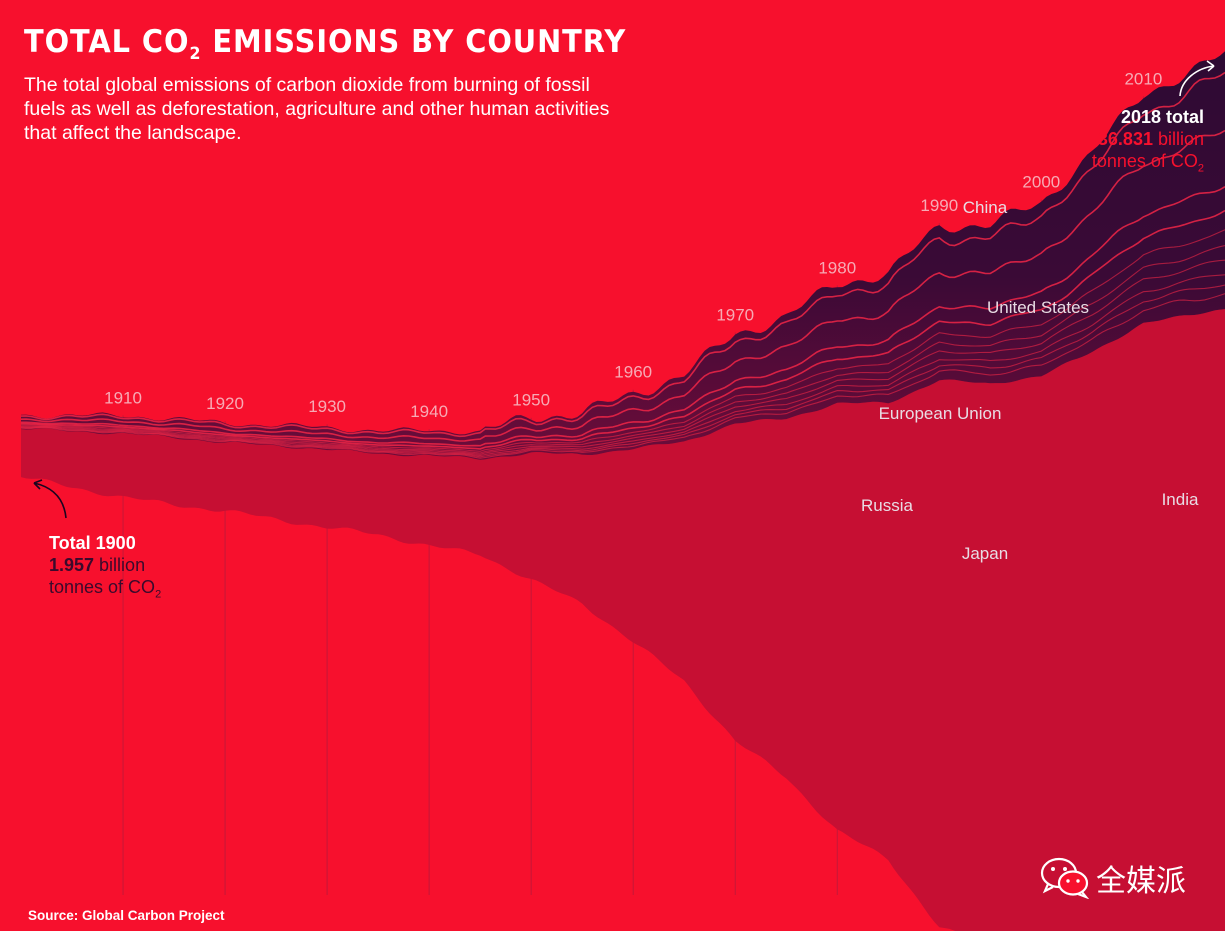 The height and width of the screenshot is (931, 1225). I want to click on annotation-2018-unit: tonnes of CO2, so click(1147, 163).